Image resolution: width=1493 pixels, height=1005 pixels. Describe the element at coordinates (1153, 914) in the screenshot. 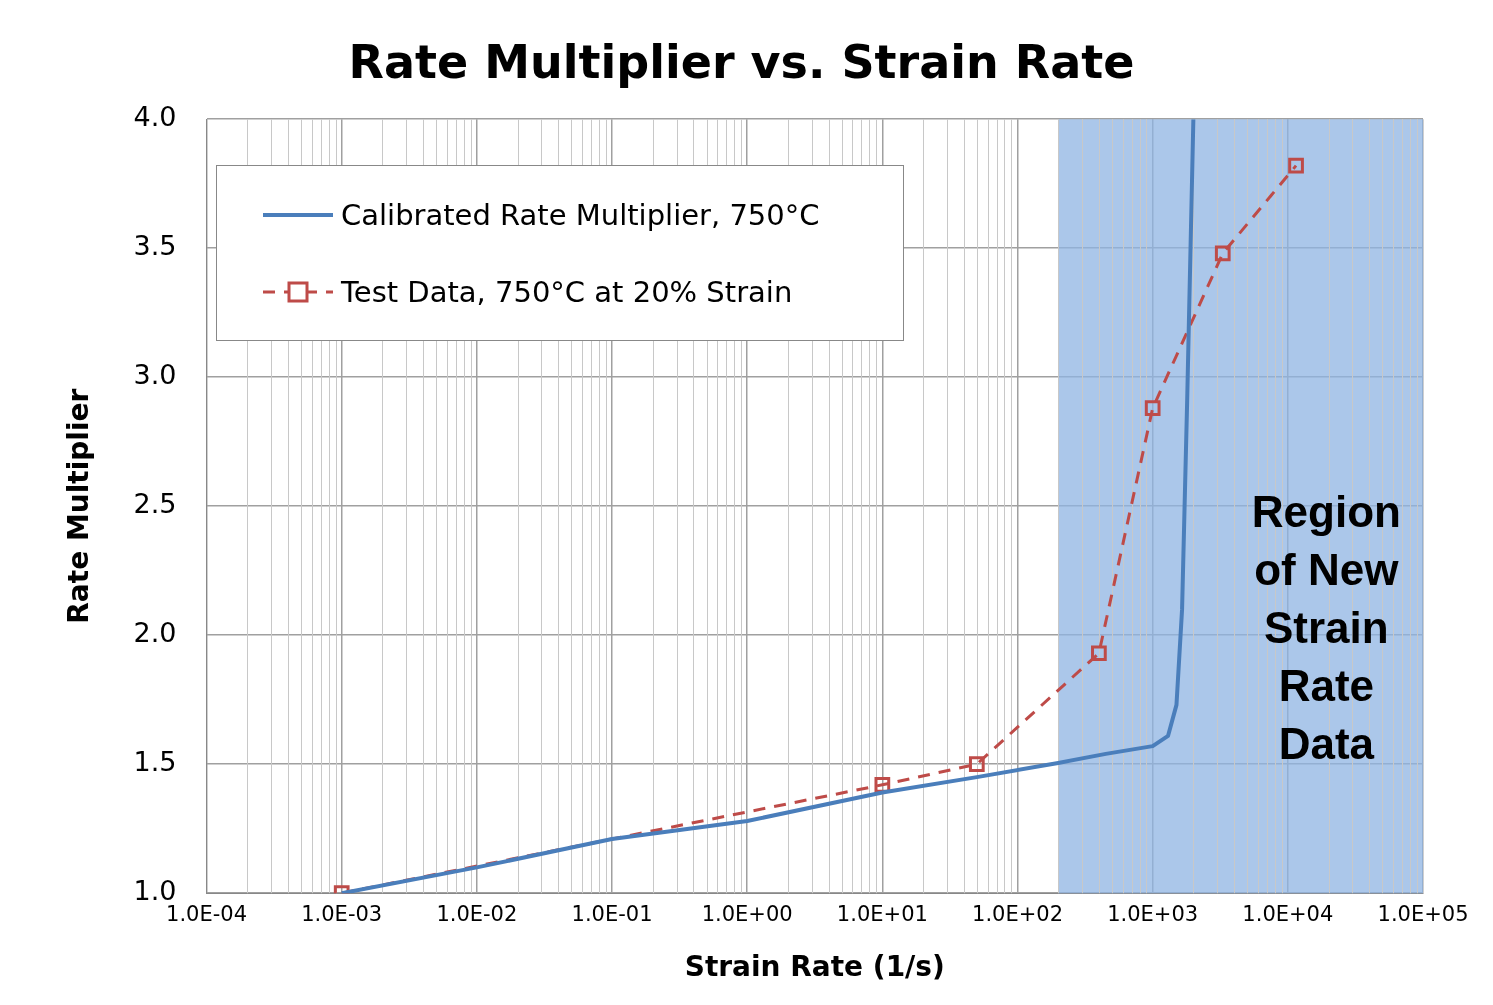

I see `x-tick-label: 1.0E+03` at that location.